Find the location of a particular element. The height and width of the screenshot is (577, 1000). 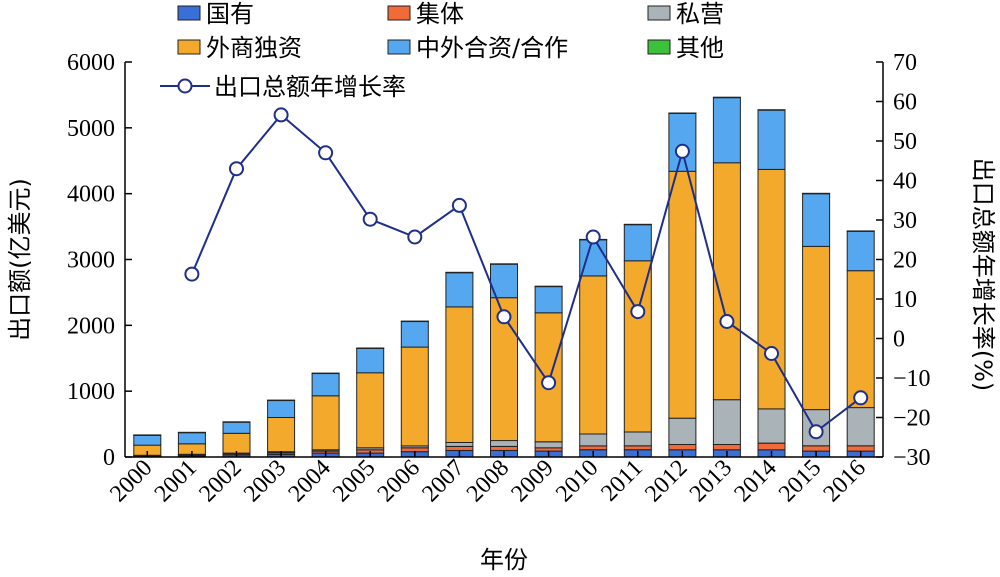

bar-2011-s3 is located at coordinates (637, 346).